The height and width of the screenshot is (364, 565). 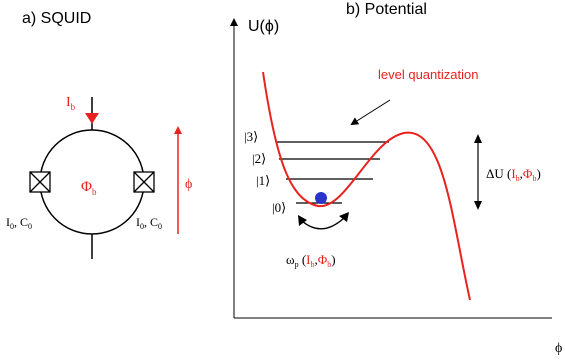 I want to click on oscillation-arrowhead-left, so click(x=302, y=220).